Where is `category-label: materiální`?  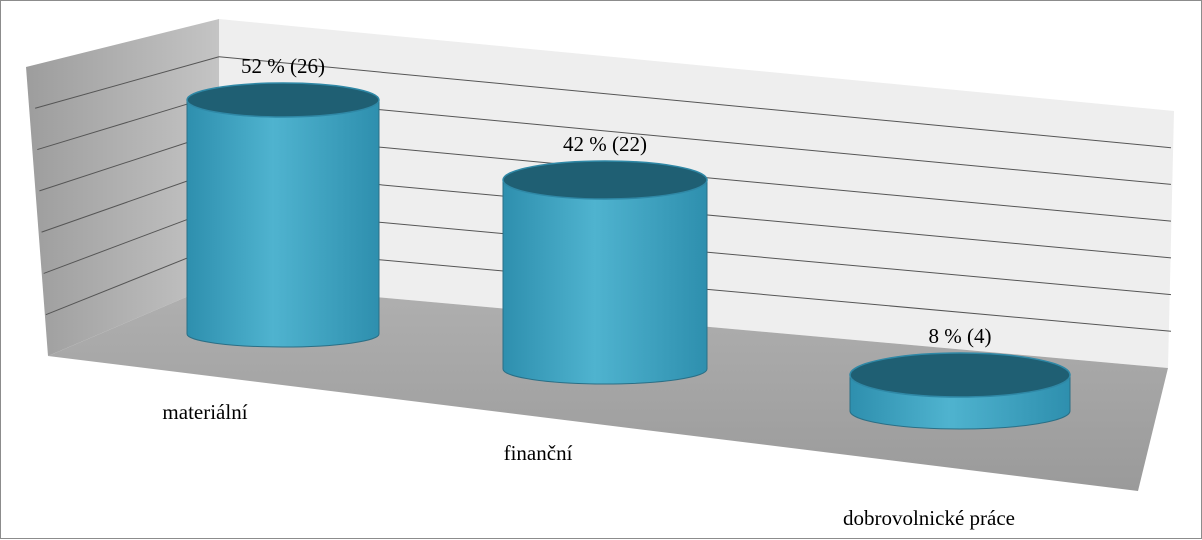 category-label: materiální is located at coordinates (204, 412).